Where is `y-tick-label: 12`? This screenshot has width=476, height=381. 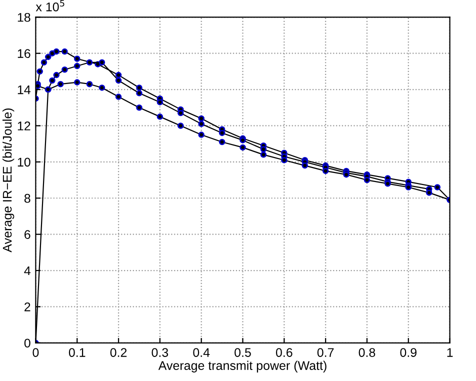
y-tick-label: 12 is located at coordinates (24, 126).